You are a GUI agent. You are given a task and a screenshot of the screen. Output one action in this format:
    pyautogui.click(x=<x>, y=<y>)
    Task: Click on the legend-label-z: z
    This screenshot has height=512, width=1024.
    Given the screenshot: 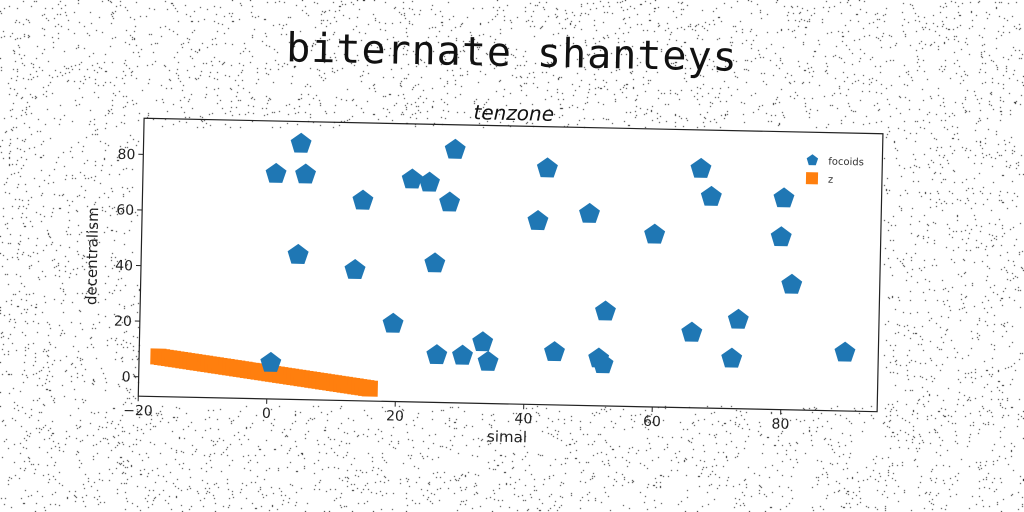 What is the action you would take?
    pyautogui.click(x=830, y=180)
    